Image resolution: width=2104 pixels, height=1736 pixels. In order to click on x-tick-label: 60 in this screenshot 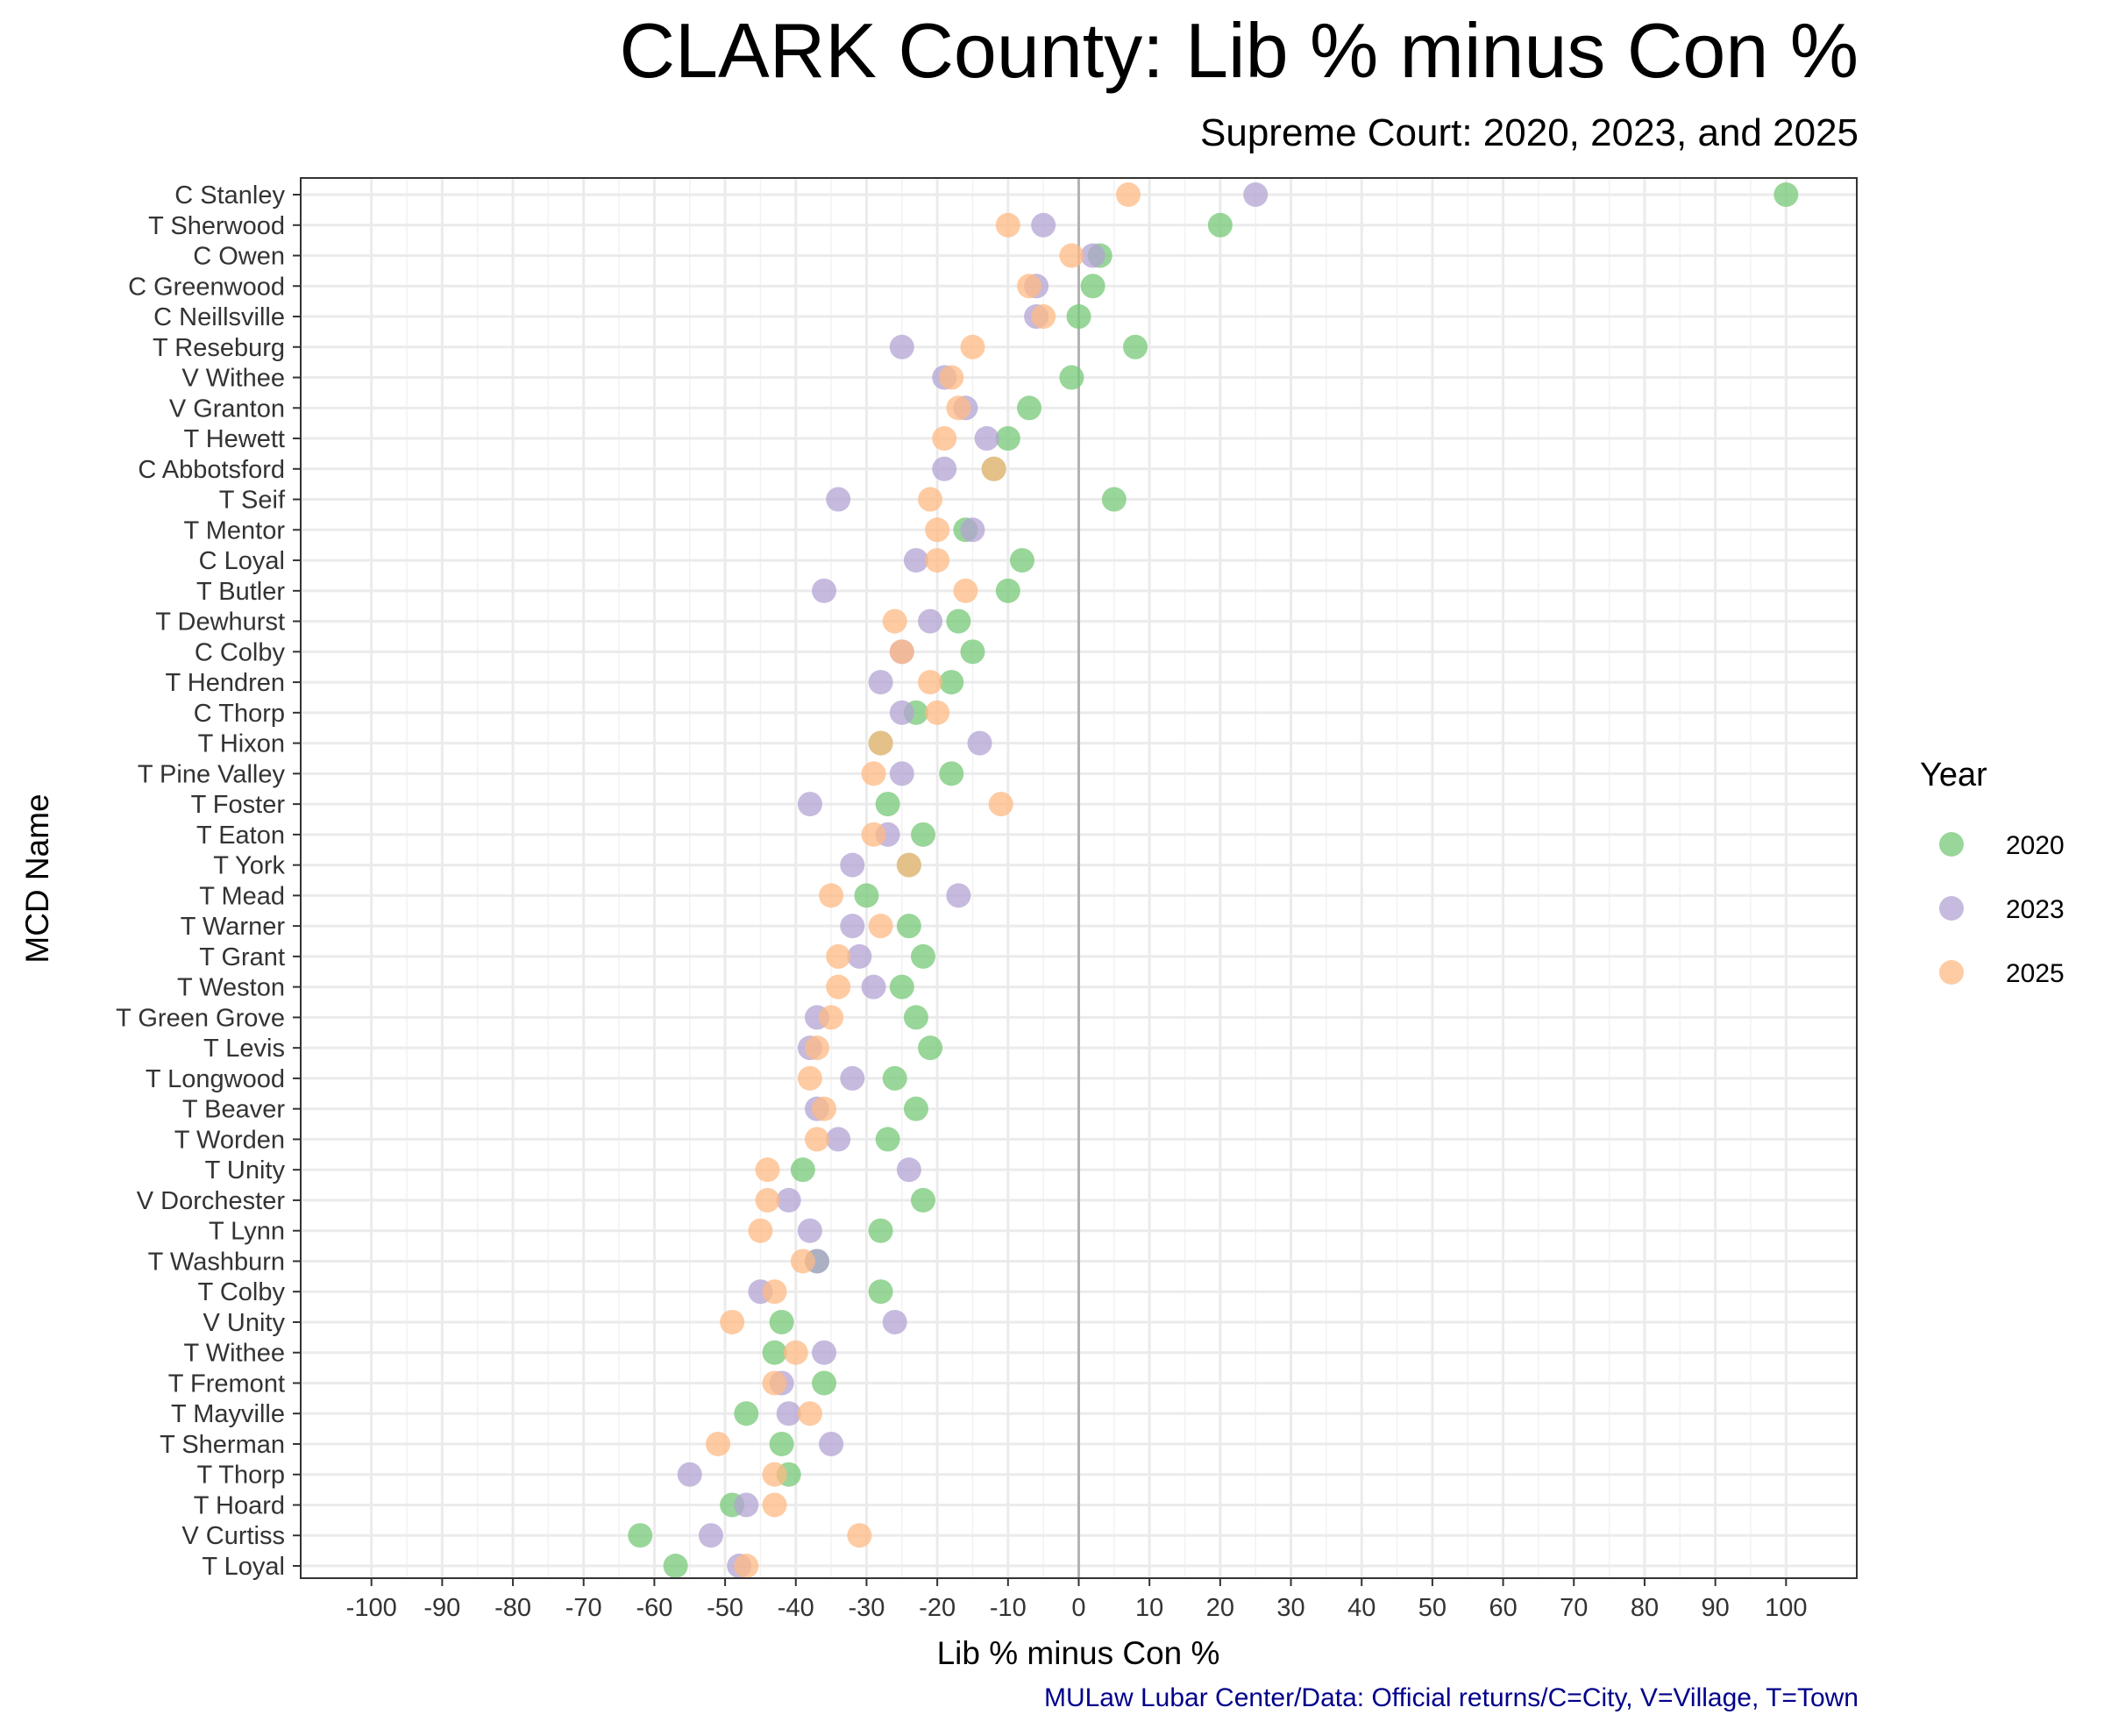, I will do `click(1503, 1608)`.